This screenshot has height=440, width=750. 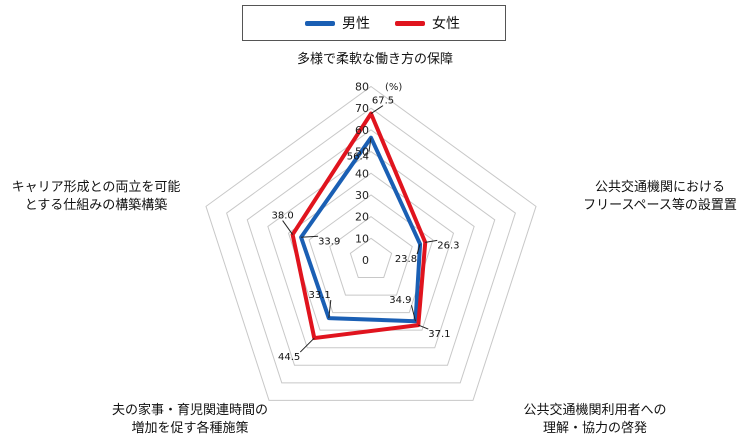 What do you see at coordinates (362, 130) in the screenshot?
I see `tick-label-60: 60` at bounding box center [362, 130].